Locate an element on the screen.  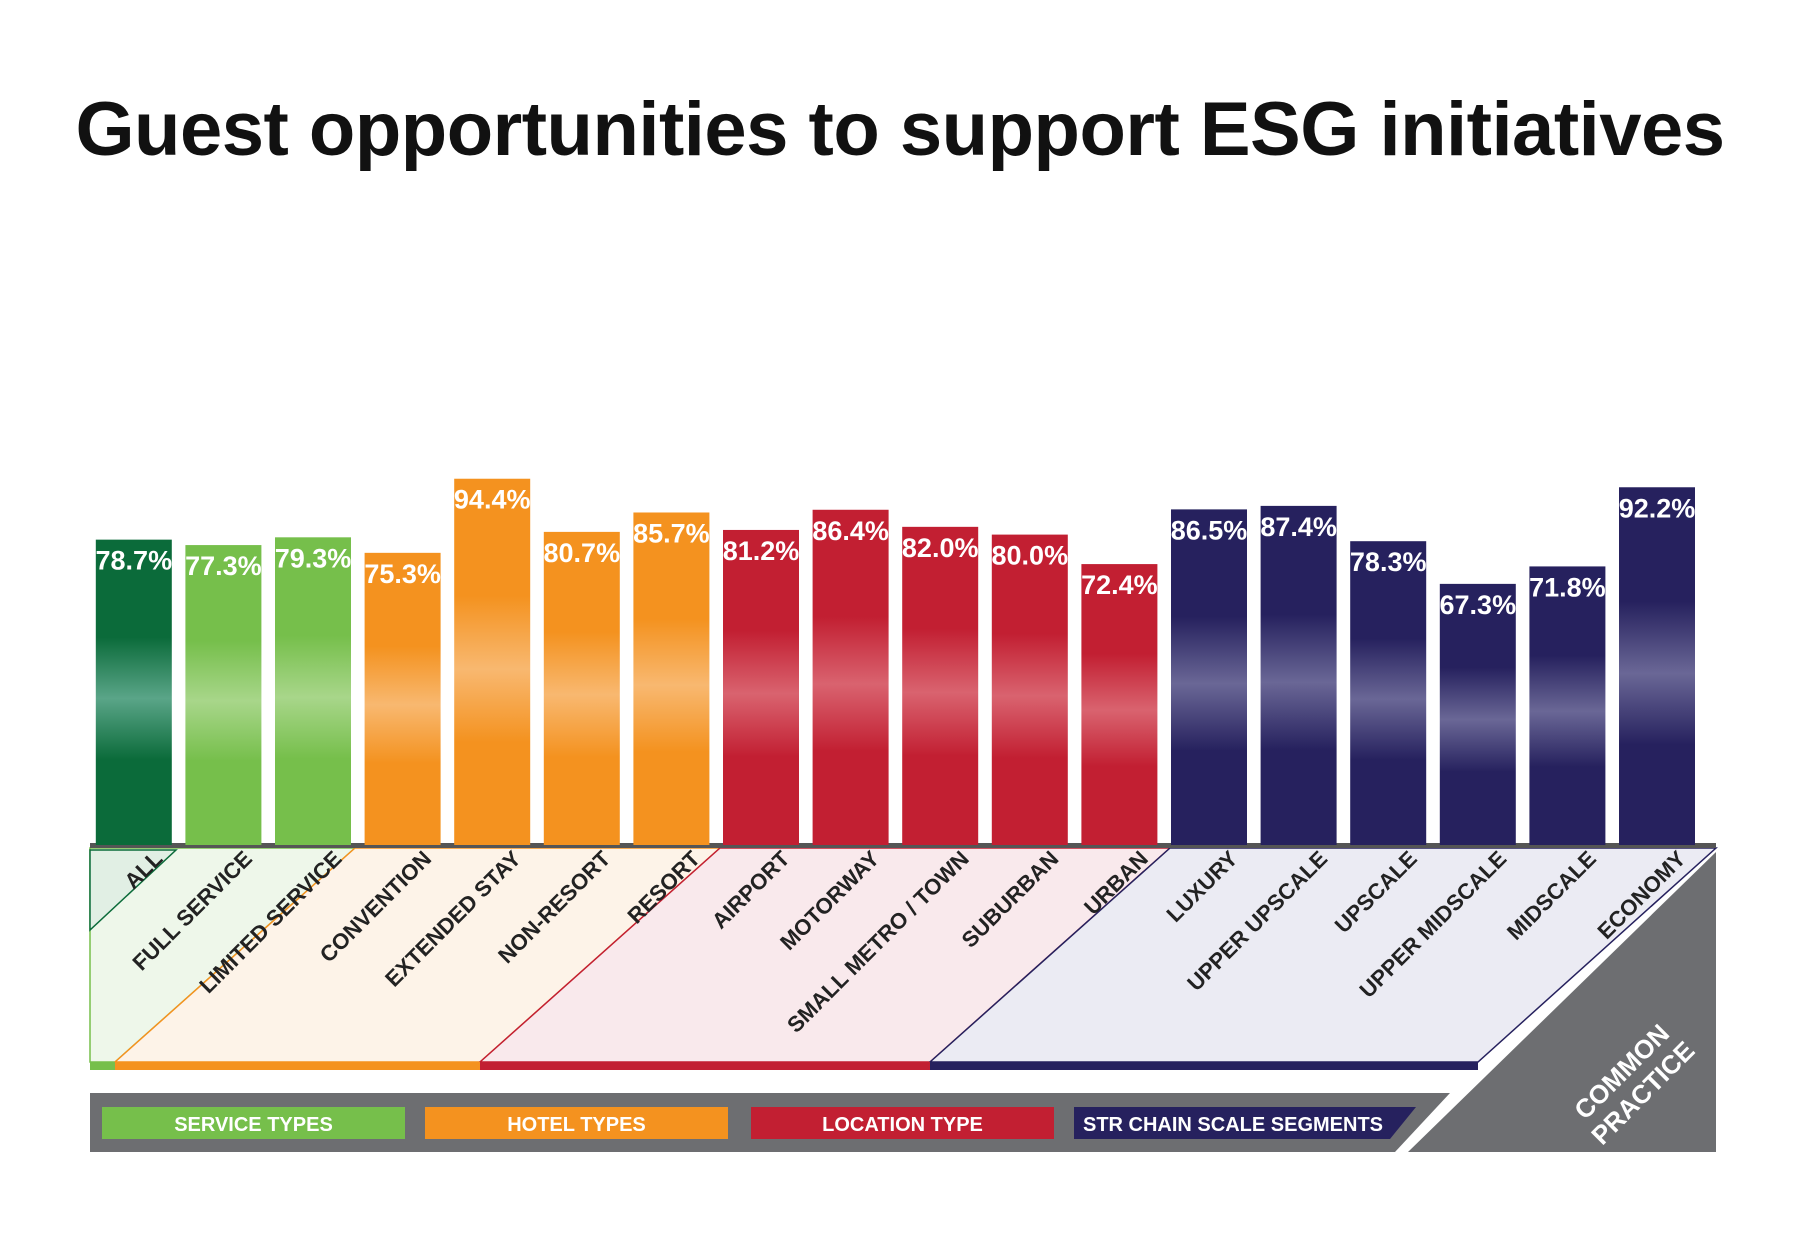
value-label: 77.3% is located at coordinates (223, 566).